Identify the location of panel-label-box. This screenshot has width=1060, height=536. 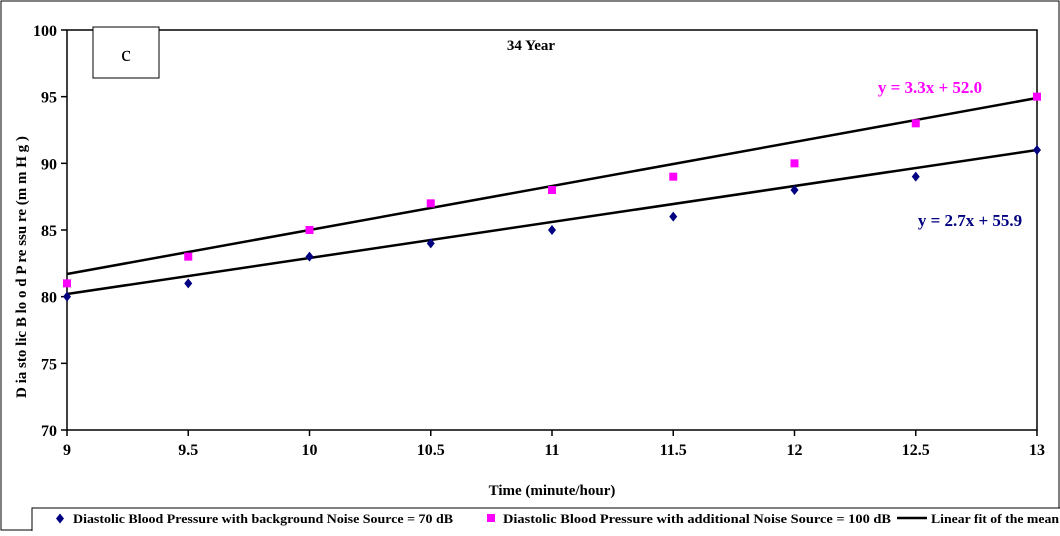
(126, 52).